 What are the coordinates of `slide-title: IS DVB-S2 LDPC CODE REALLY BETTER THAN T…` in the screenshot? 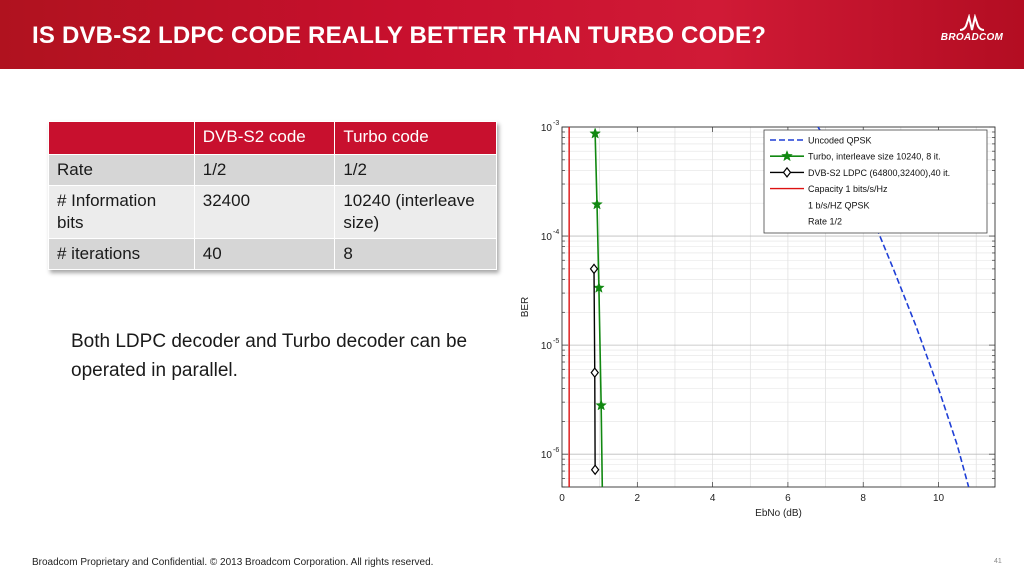 It's located at (399, 35).